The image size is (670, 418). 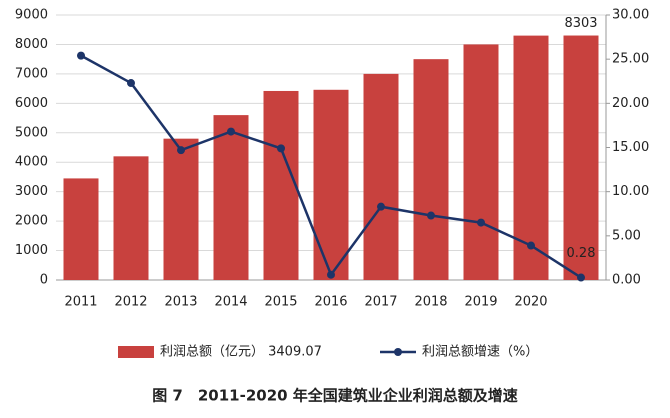 I want to click on data-label: 0.28, so click(x=581, y=253).